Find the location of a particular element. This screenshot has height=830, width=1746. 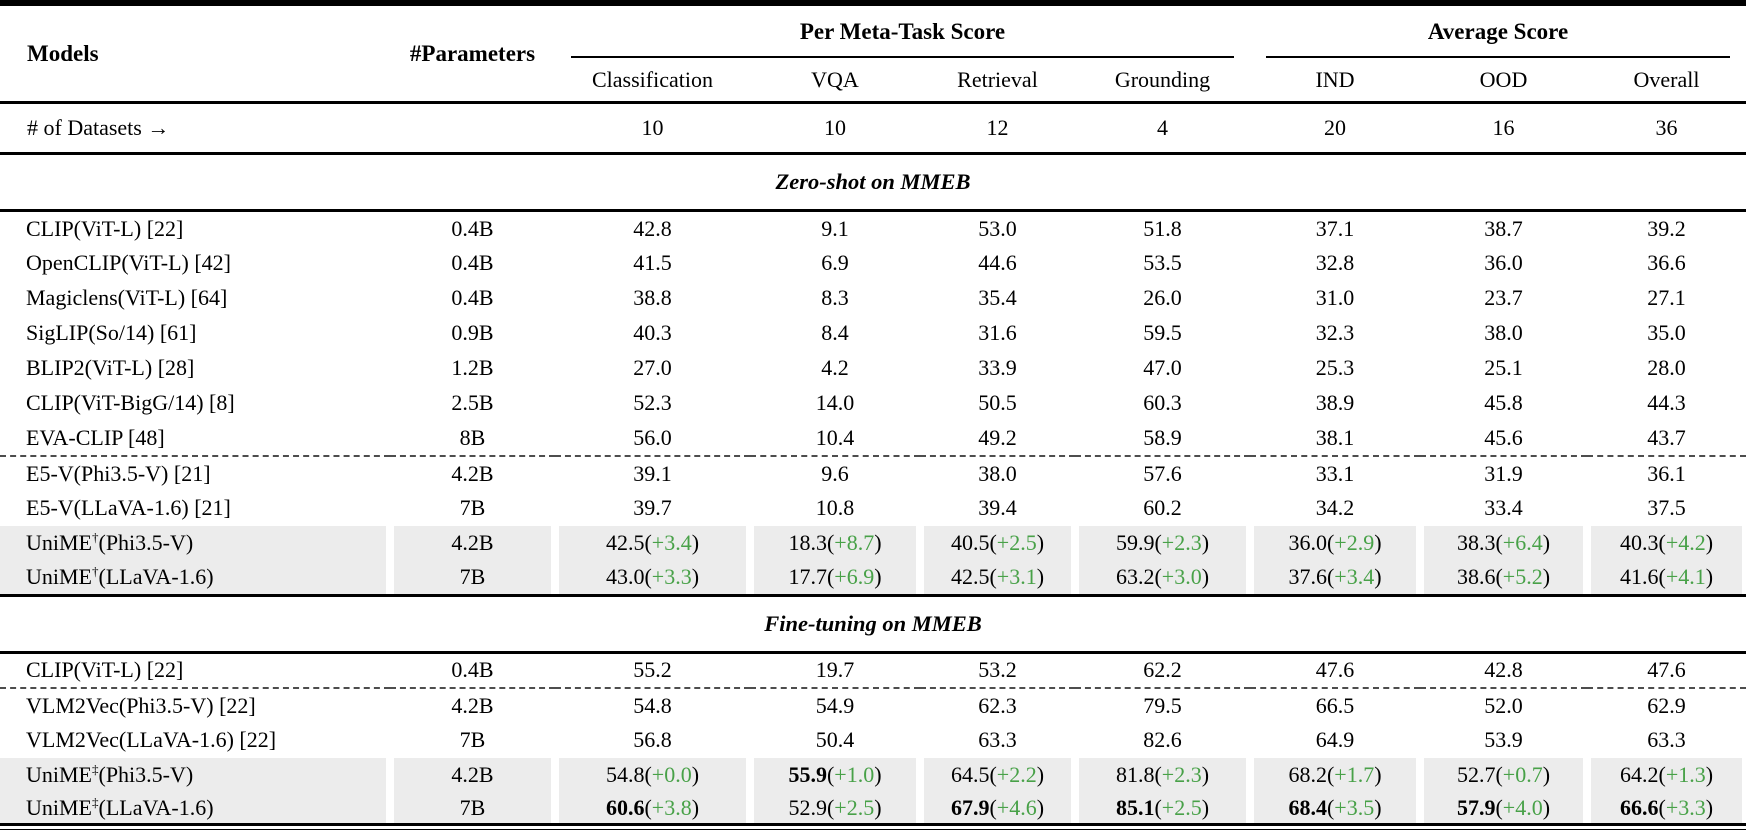

score-delta: +2.9 is located at coordinates (1354, 542).